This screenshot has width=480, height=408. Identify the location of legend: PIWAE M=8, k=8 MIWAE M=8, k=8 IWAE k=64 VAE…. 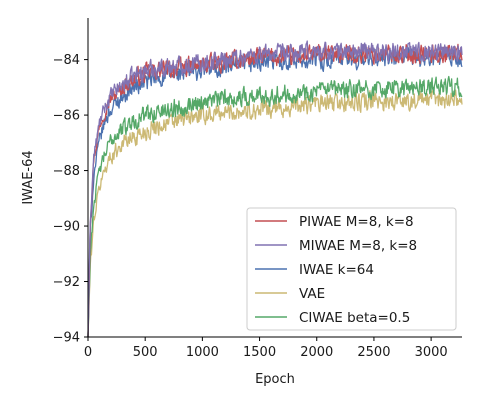
(351, 269).